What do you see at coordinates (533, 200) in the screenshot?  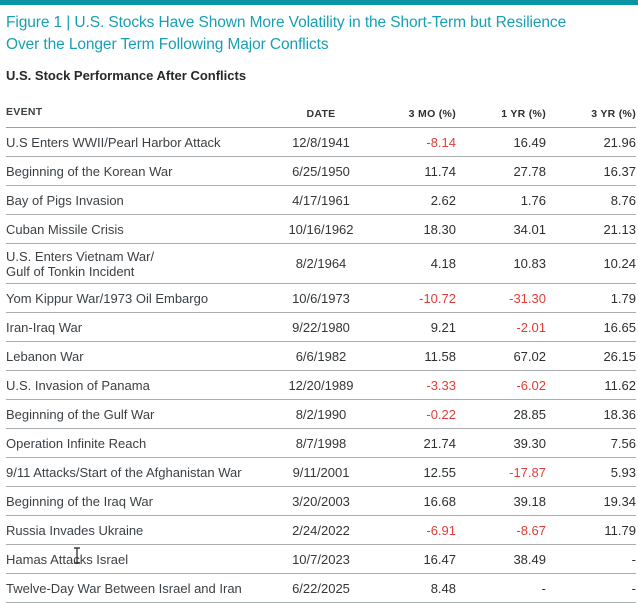 I see `value-1yr-cell: 1.76` at bounding box center [533, 200].